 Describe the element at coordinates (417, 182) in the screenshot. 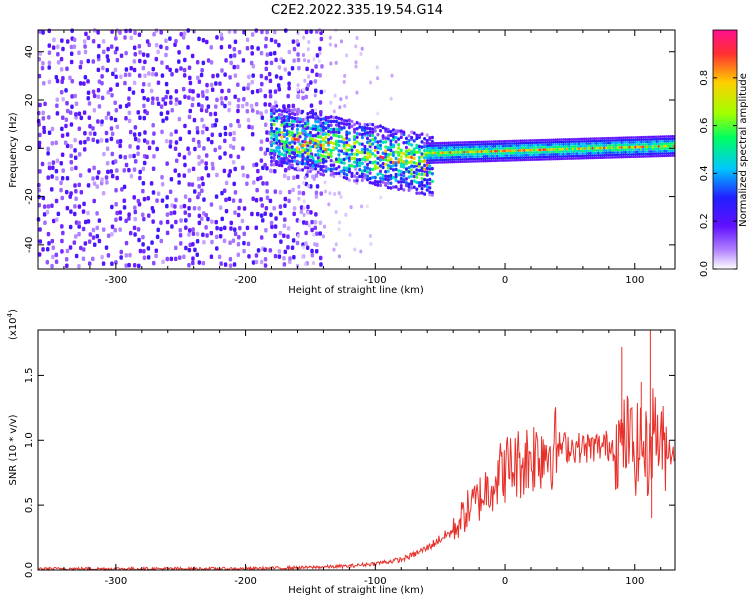

I see `heatmap-cell-2003` at that location.